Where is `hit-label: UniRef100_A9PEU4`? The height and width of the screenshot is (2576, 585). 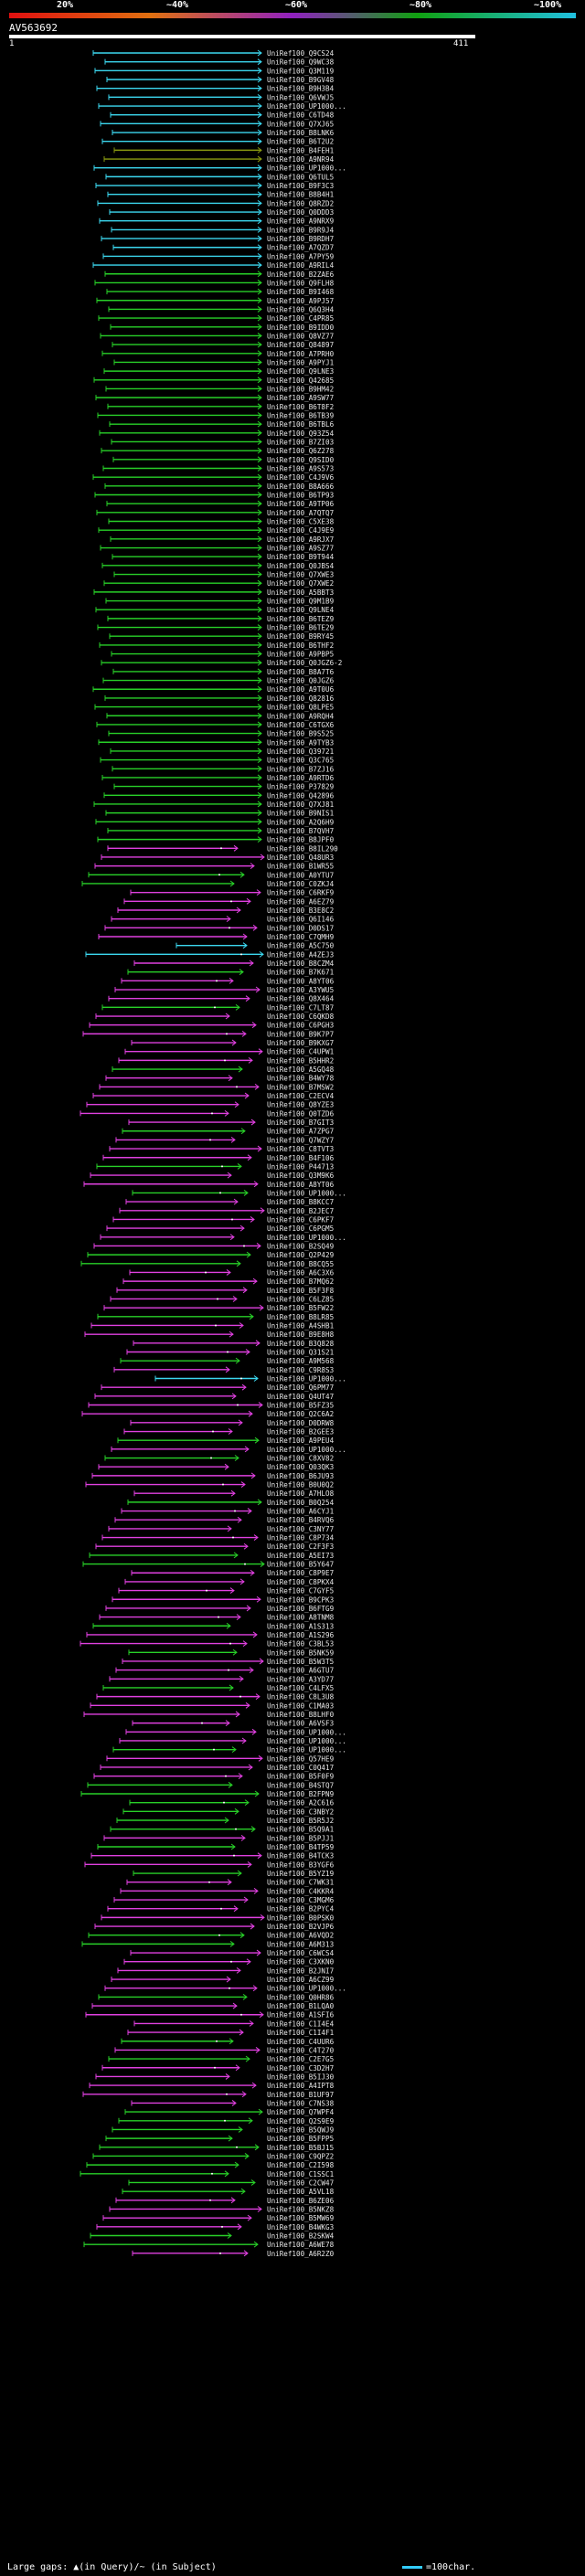
hit-label: UniRef100_A9PEU4 is located at coordinates (301, 1440).